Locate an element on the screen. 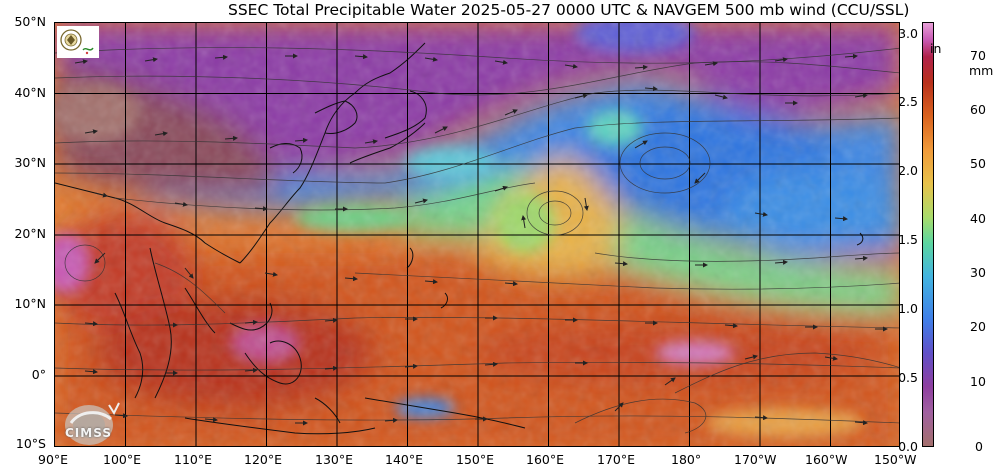 This screenshot has width=1000, height=470. inch-tick-1-5: 1.5 is located at coordinates (908, 239).